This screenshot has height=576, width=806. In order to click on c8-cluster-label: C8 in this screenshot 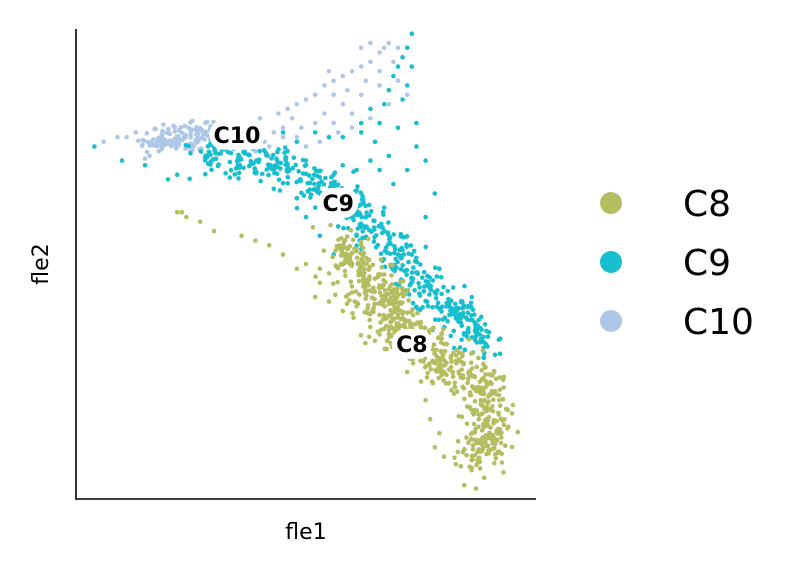, I will do `click(411, 345)`.